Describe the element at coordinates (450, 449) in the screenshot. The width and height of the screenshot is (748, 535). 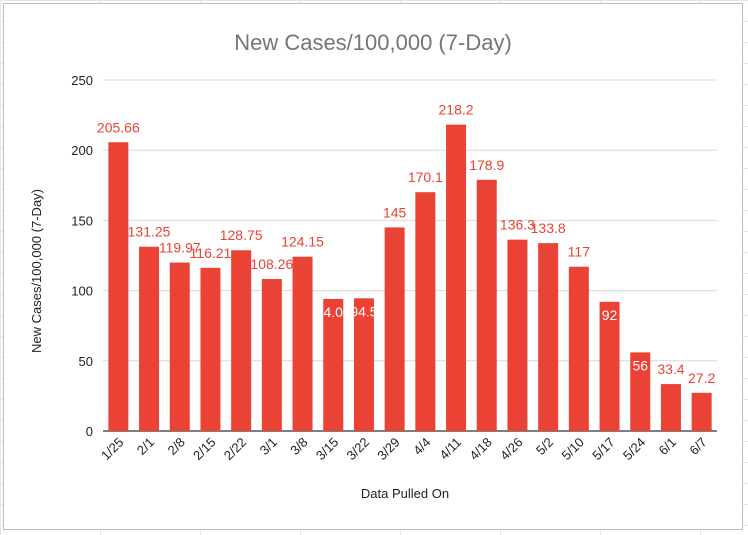
I see `x-tick-label: 4/11` at that location.